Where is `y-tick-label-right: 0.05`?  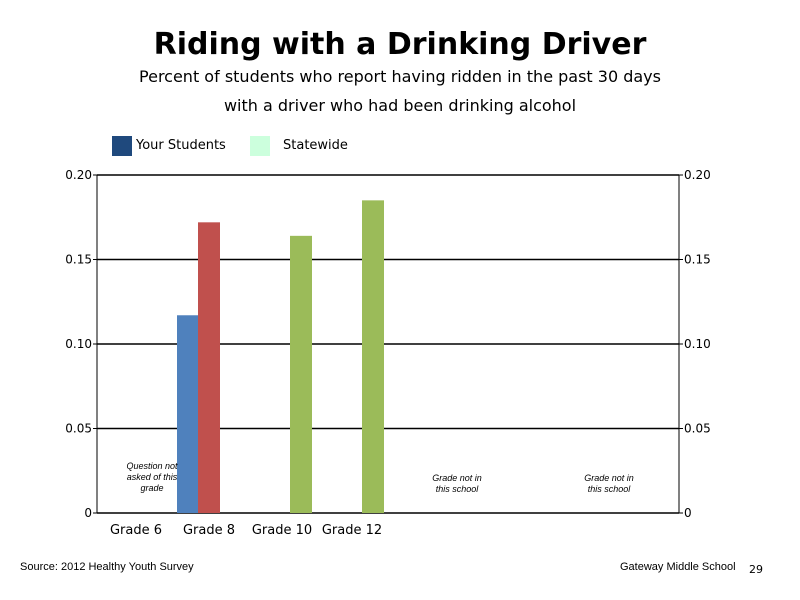
y-tick-label-right: 0.05 is located at coordinates (697, 429).